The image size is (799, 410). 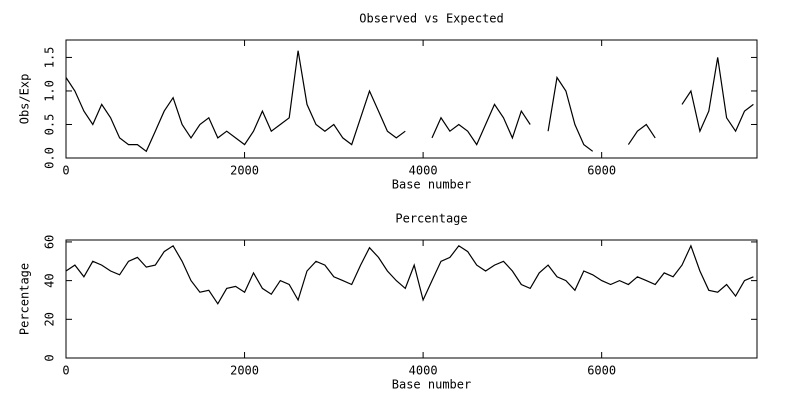 What do you see at coordinates (50, 158) in the screenshot?
I see `y-tick-label: 0.0` at bounding box center [50, 158].